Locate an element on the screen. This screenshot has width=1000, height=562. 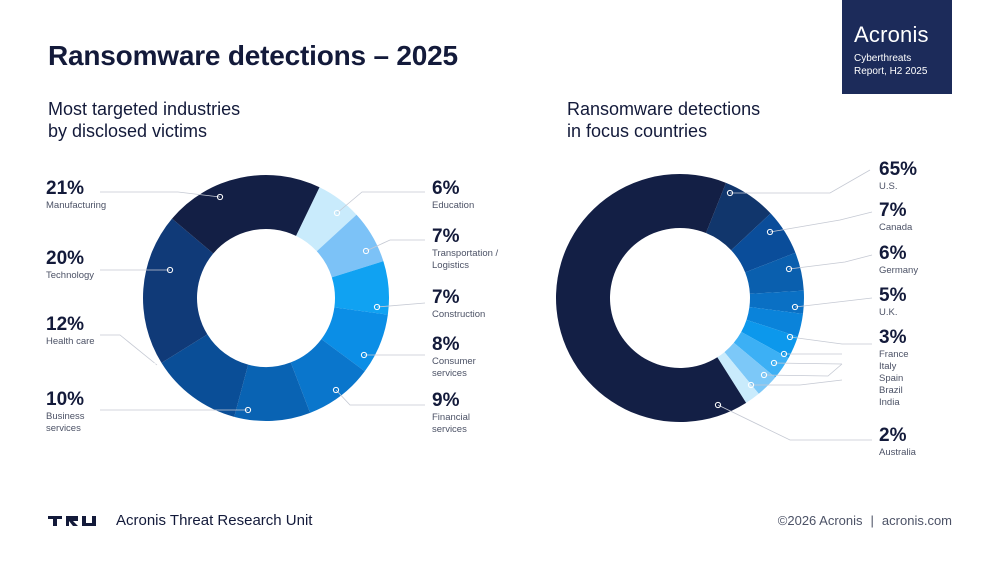
leader-line-education is located at coordinates (380, 202).